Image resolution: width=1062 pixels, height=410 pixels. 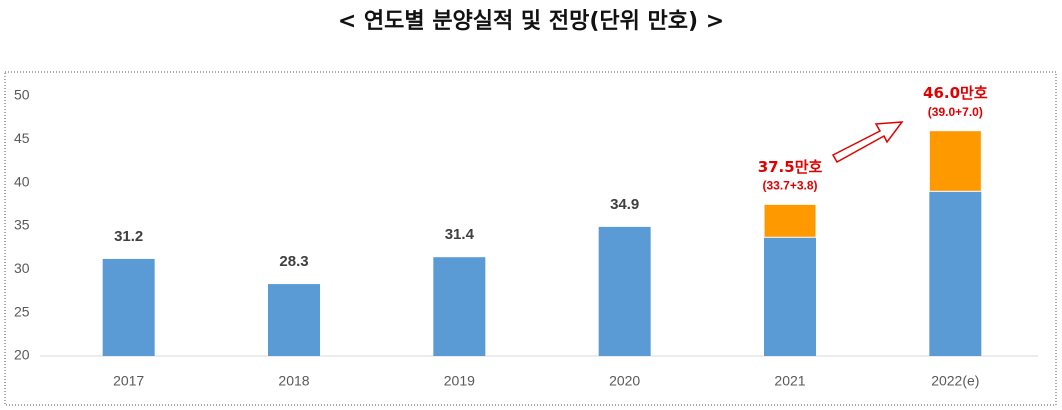 What do you see at coordinates (624, 204) in the screenshot?
I see `value-label: 34.9` at bounding box center [624, 204].